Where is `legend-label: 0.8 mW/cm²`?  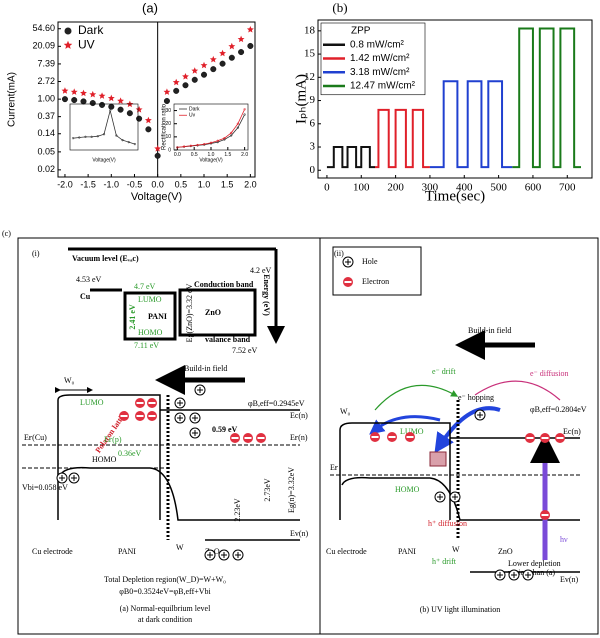
legend-label: 0.8 mW/cm² is located at coordinates (377, 44).